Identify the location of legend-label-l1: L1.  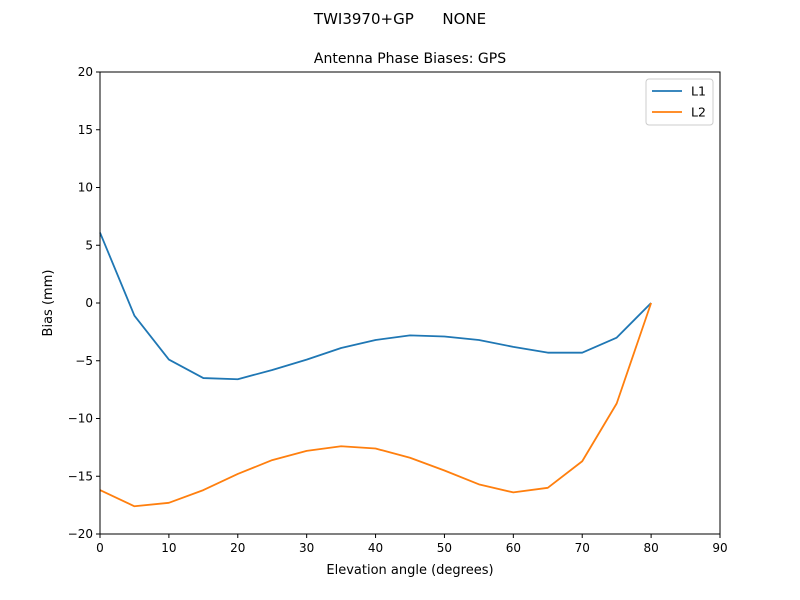
(698, 91).